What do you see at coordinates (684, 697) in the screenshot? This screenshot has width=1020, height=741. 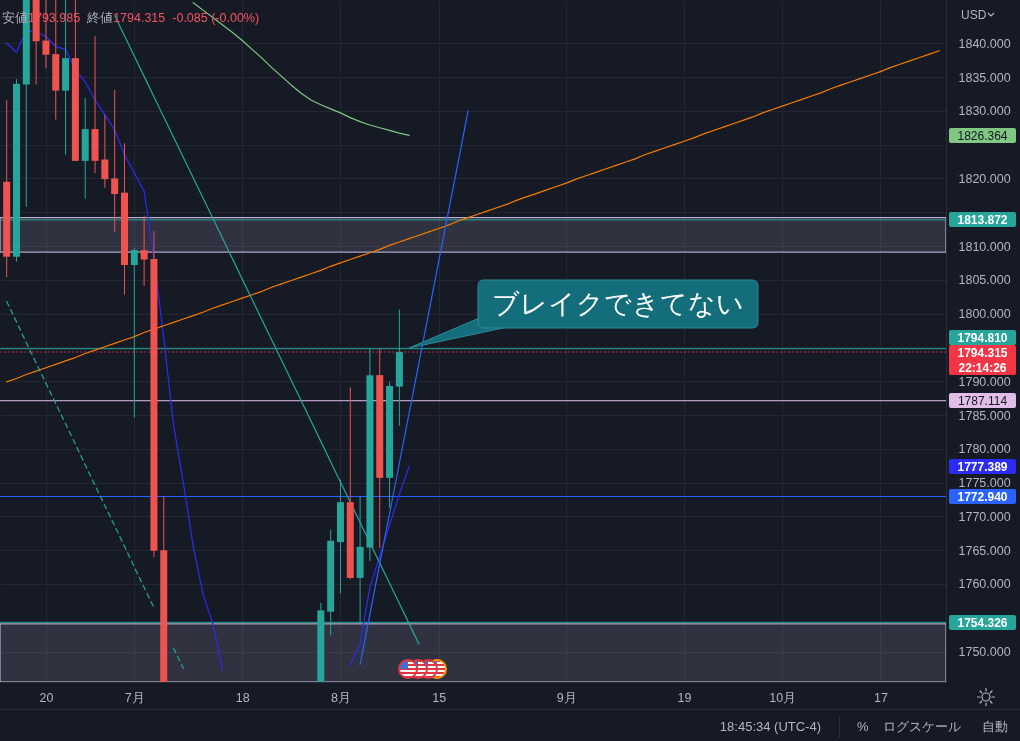 I see `x-tick-label: 19` at bounding box center [684, 697].